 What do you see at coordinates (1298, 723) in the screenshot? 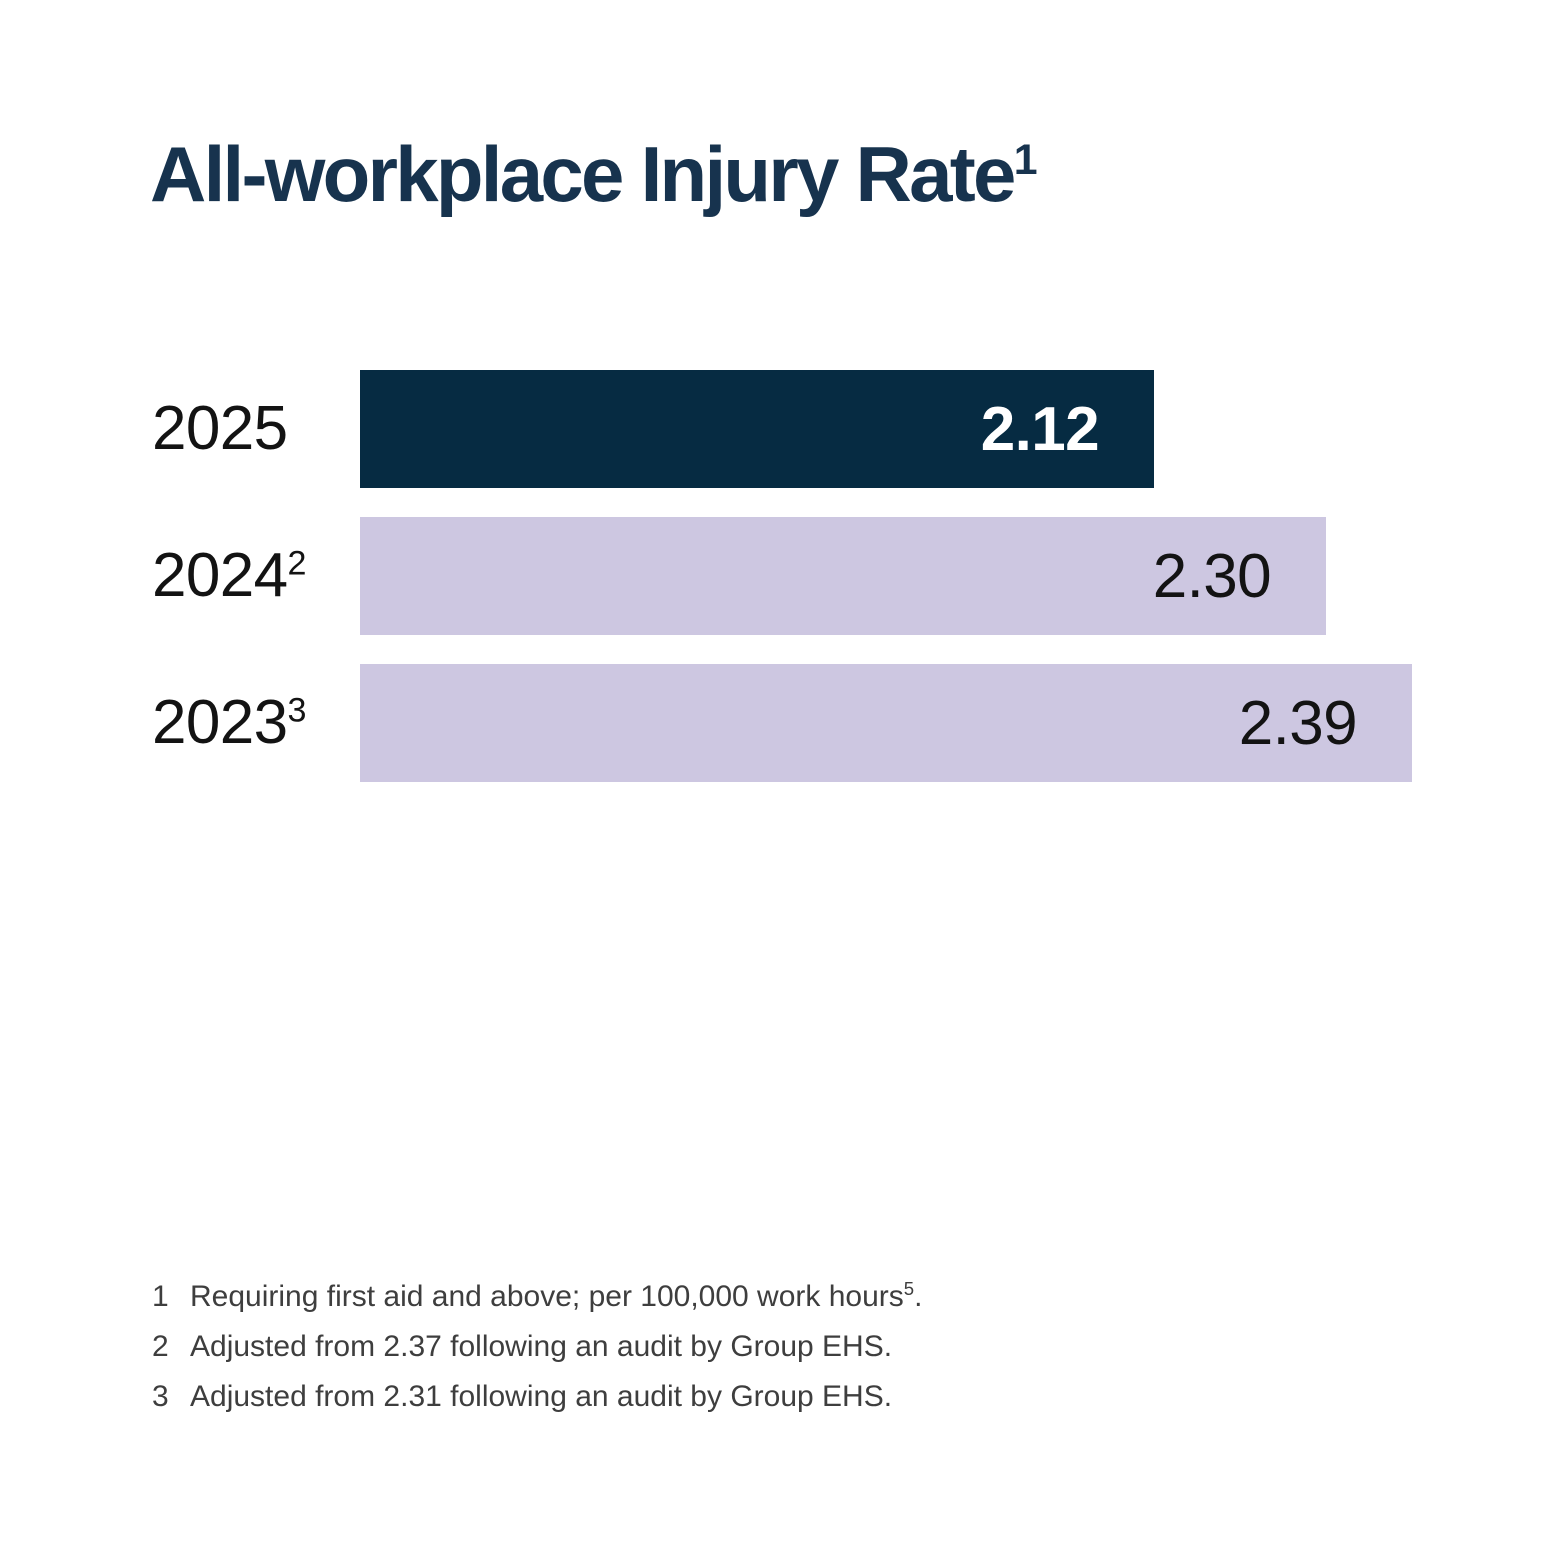
I see `bar-value-2023: 2.39` at bounding box center [1298, 723].